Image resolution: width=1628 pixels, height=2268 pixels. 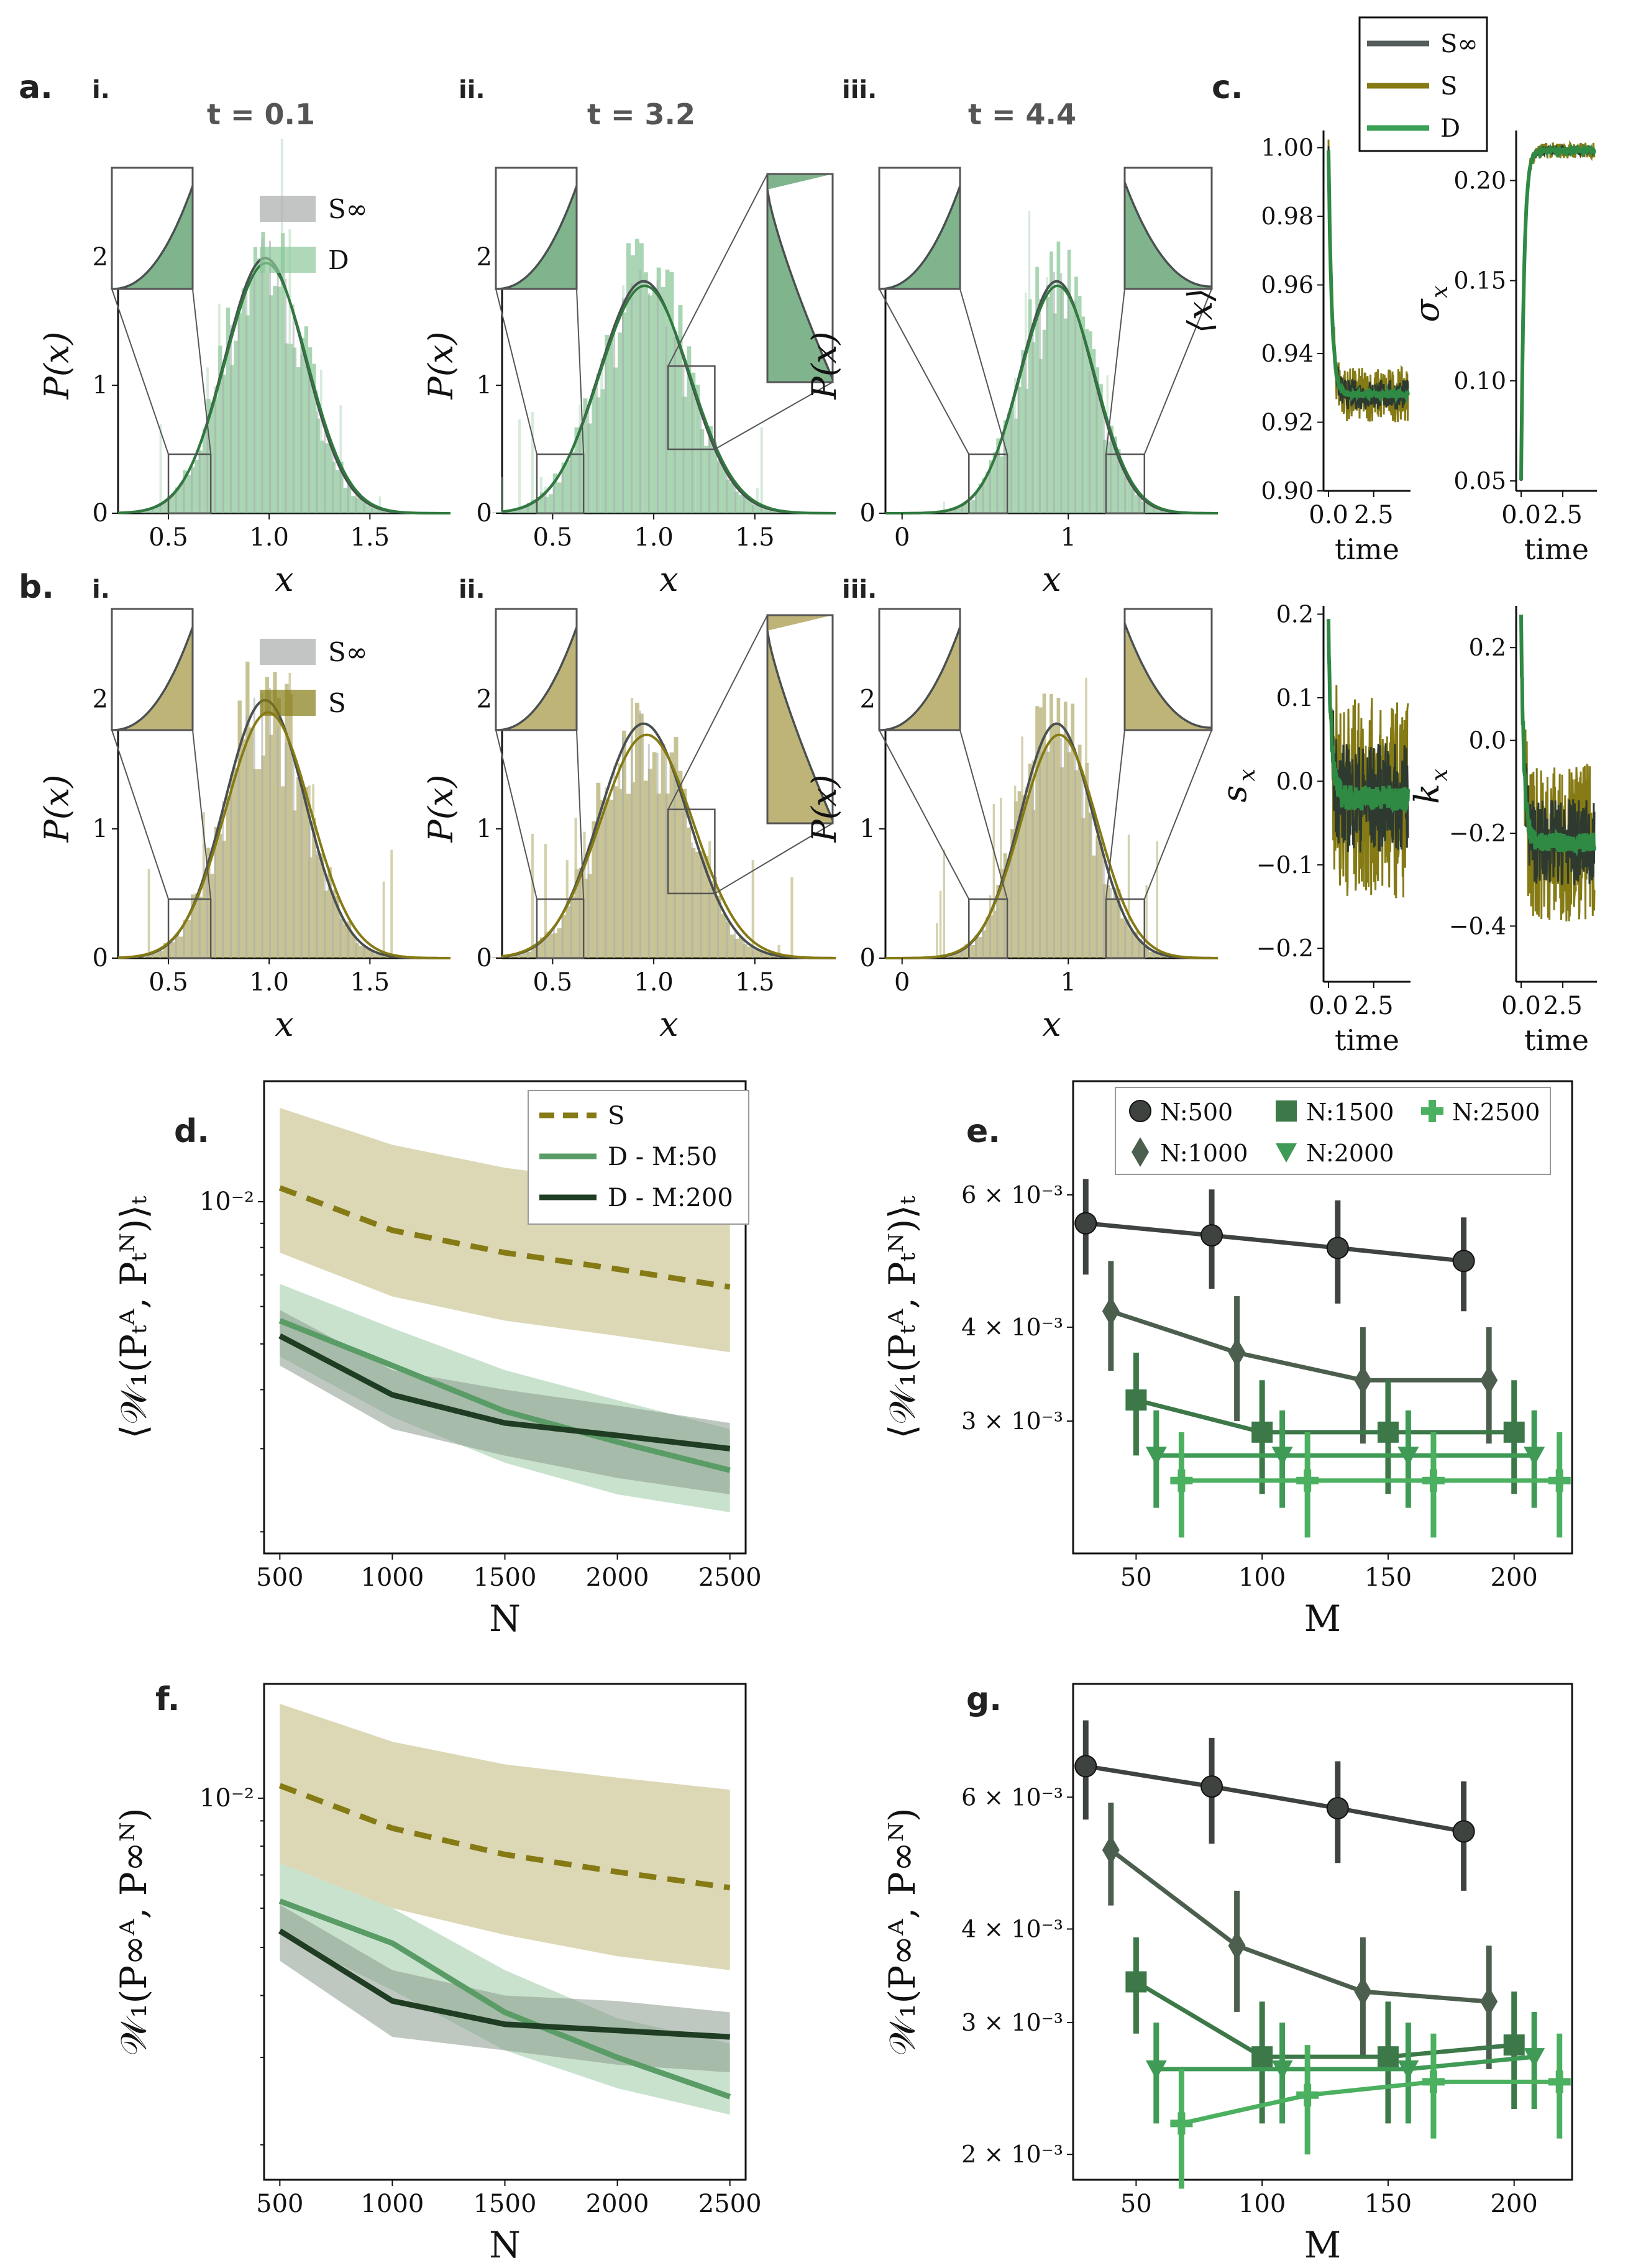 What do you see at coordinates (484, 514) in the screenshot?
I see `y-tick-a-ii-0: 0` at bounding box center [484, 514].